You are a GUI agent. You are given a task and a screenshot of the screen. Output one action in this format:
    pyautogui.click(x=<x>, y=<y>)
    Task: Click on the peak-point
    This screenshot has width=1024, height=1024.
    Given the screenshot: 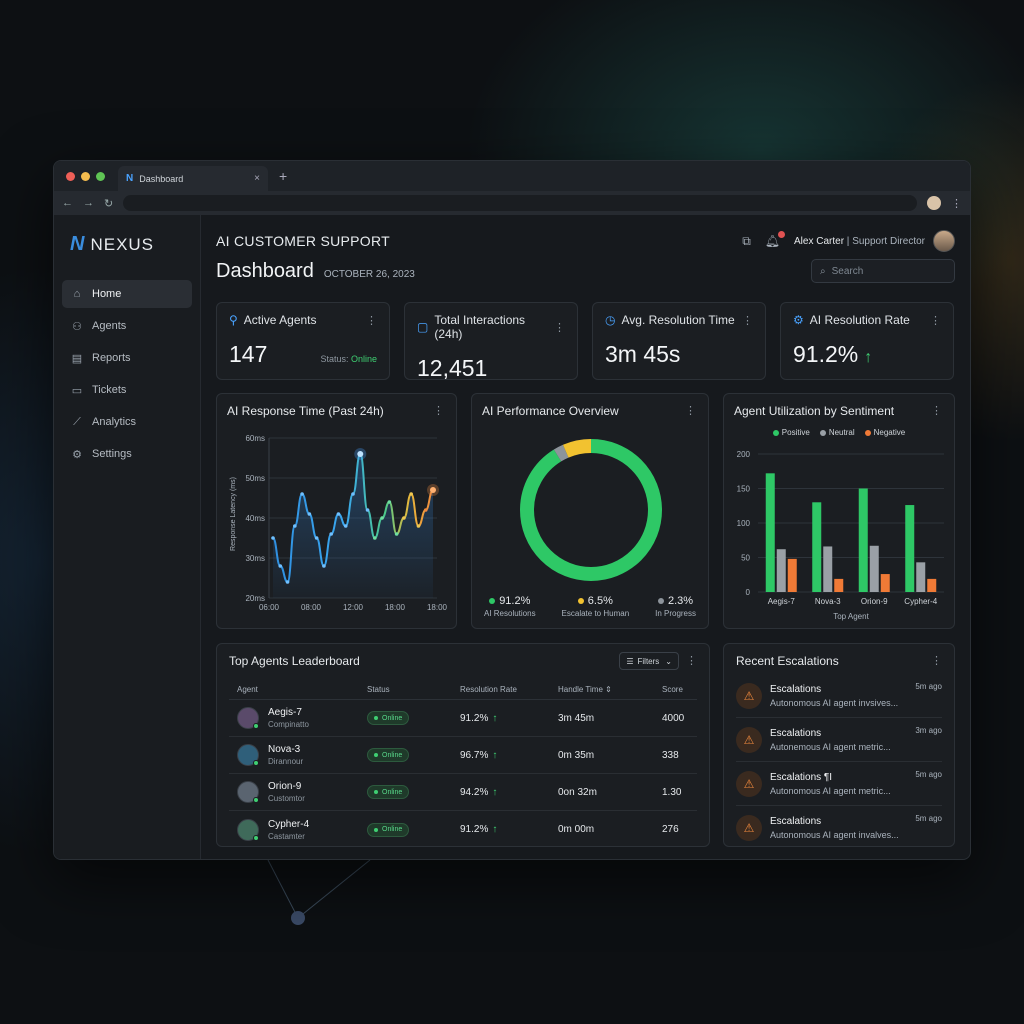 What is the action you would take?
    pyautogui.click(x=360, y=454)
    